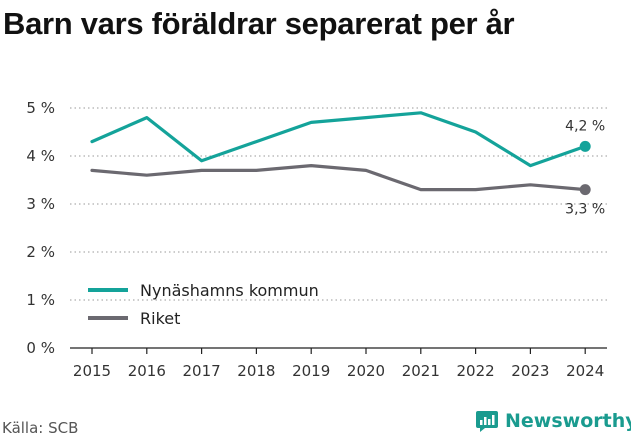  Describe the element at coordinates (160, 318) in the screenshot. I see `legend-label: Riket` at that location.